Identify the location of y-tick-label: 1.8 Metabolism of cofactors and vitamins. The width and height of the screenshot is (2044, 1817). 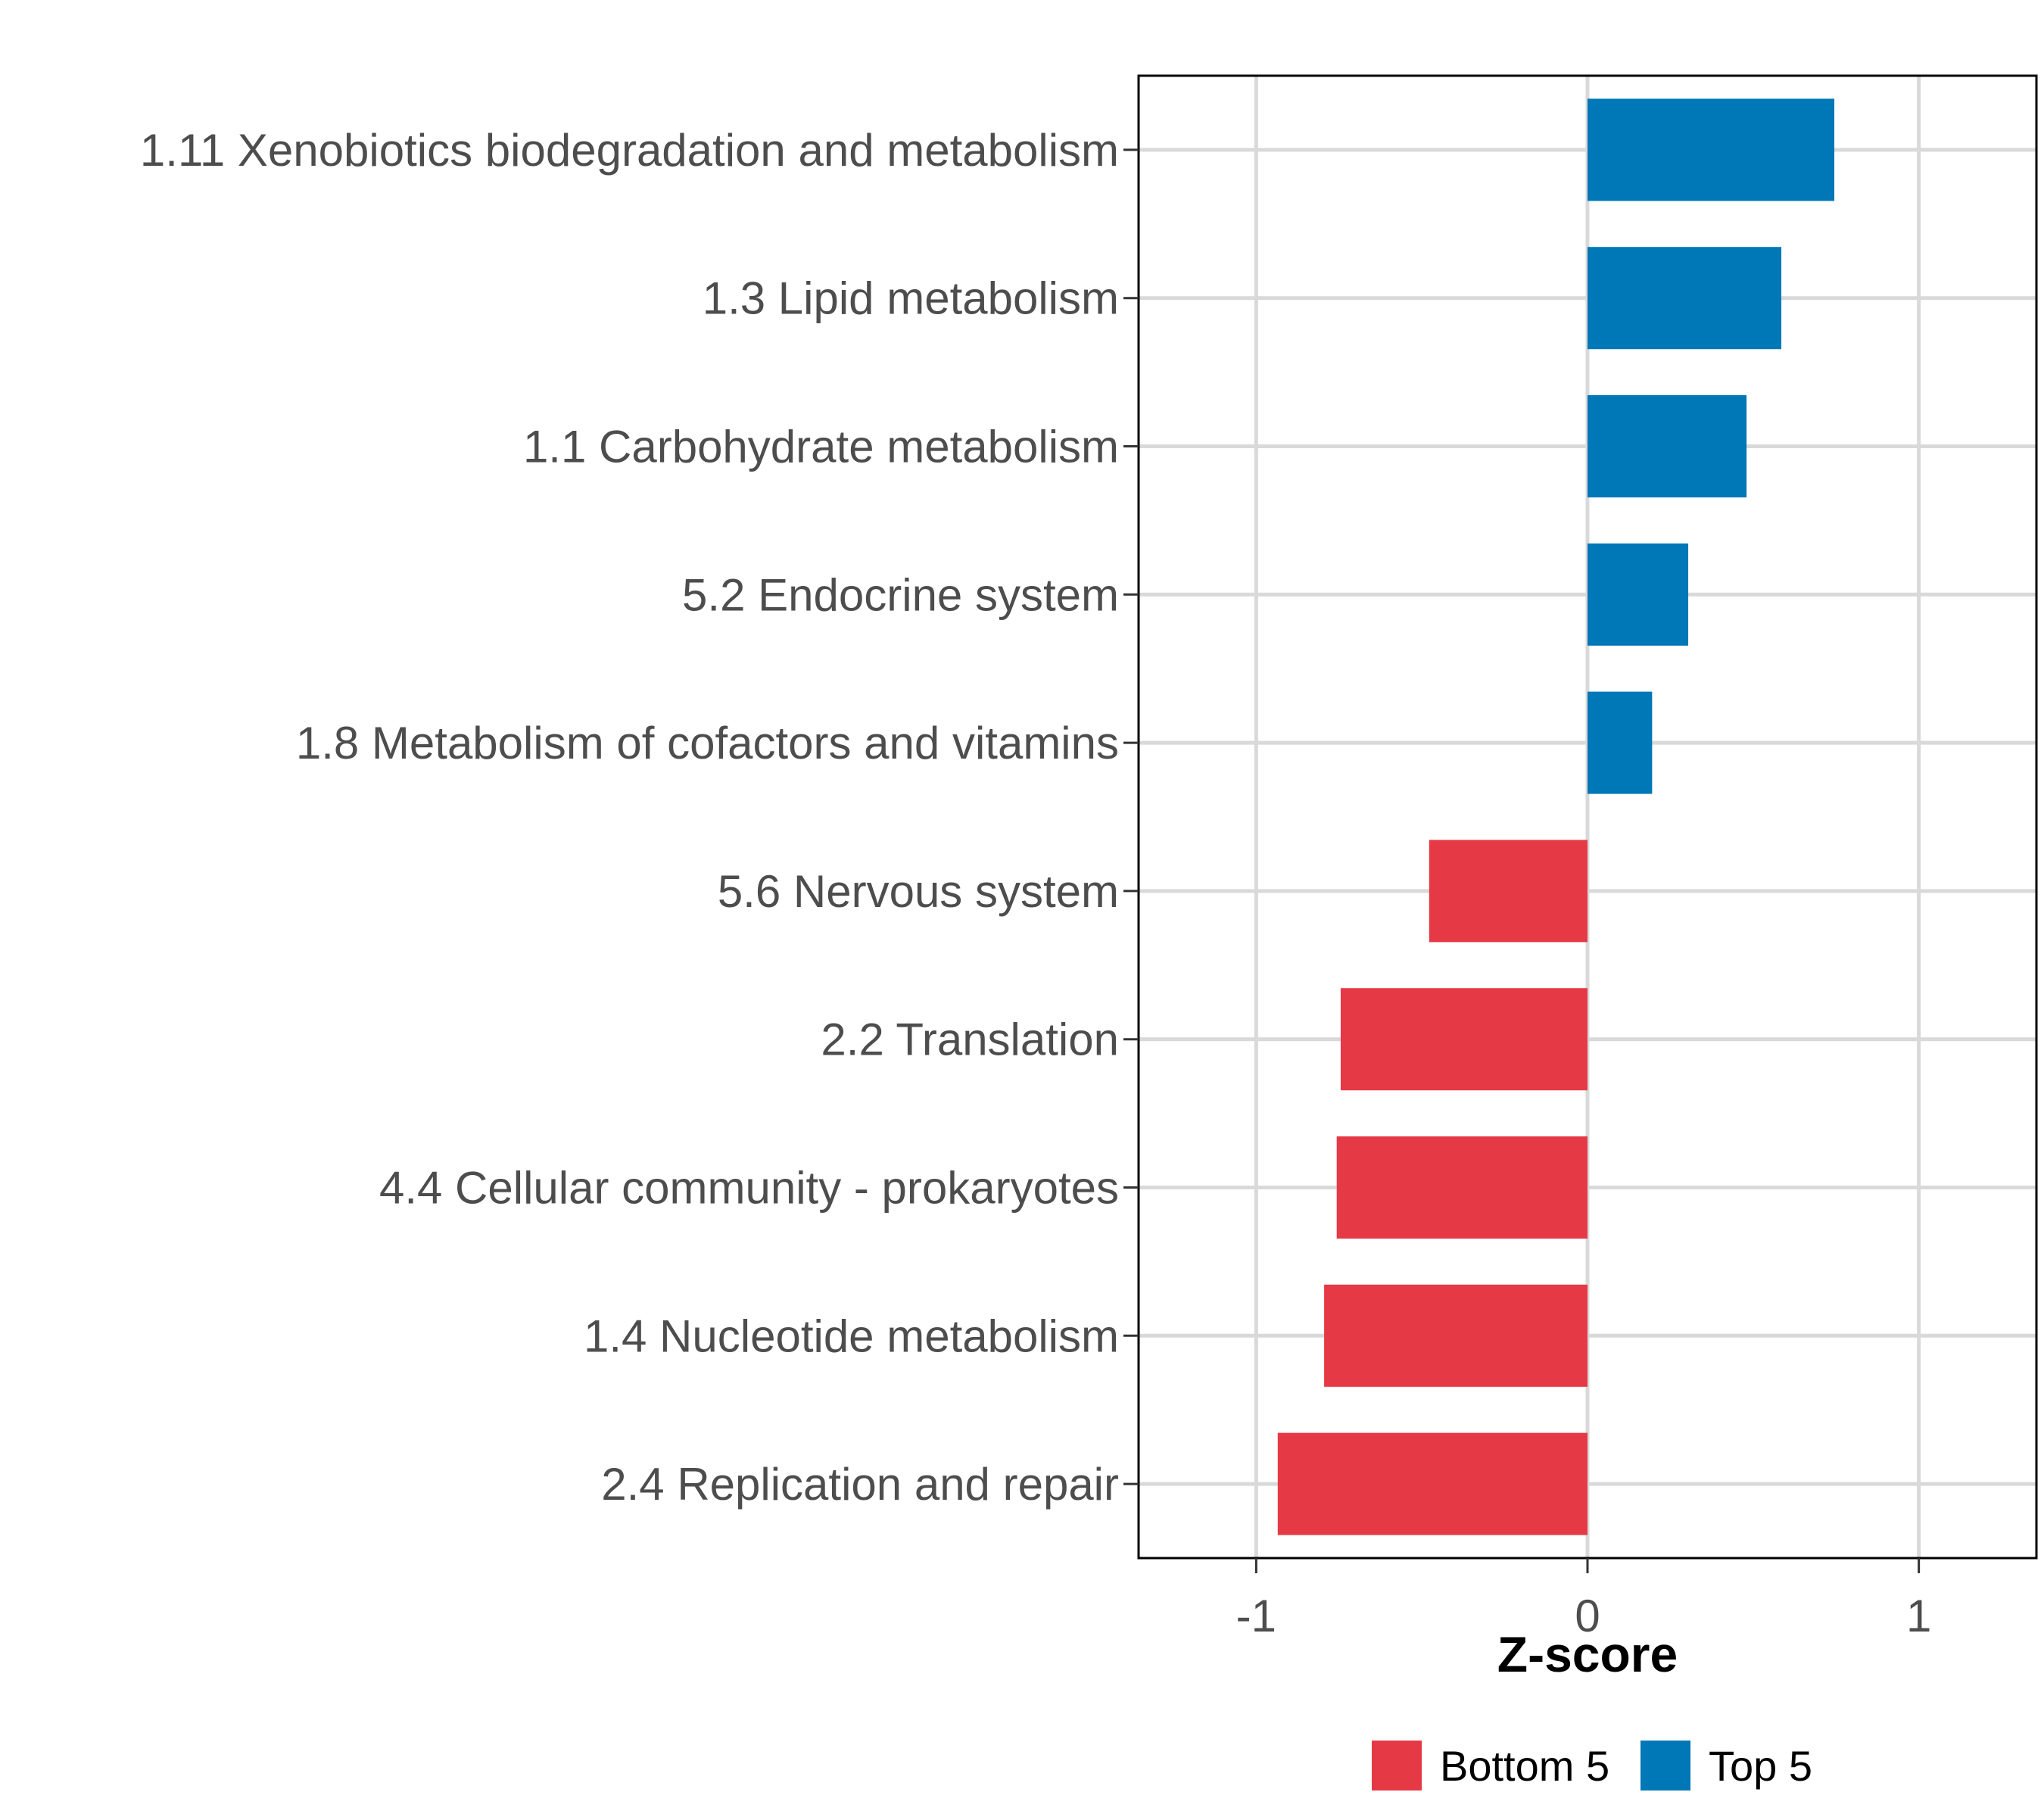
(707, 743).